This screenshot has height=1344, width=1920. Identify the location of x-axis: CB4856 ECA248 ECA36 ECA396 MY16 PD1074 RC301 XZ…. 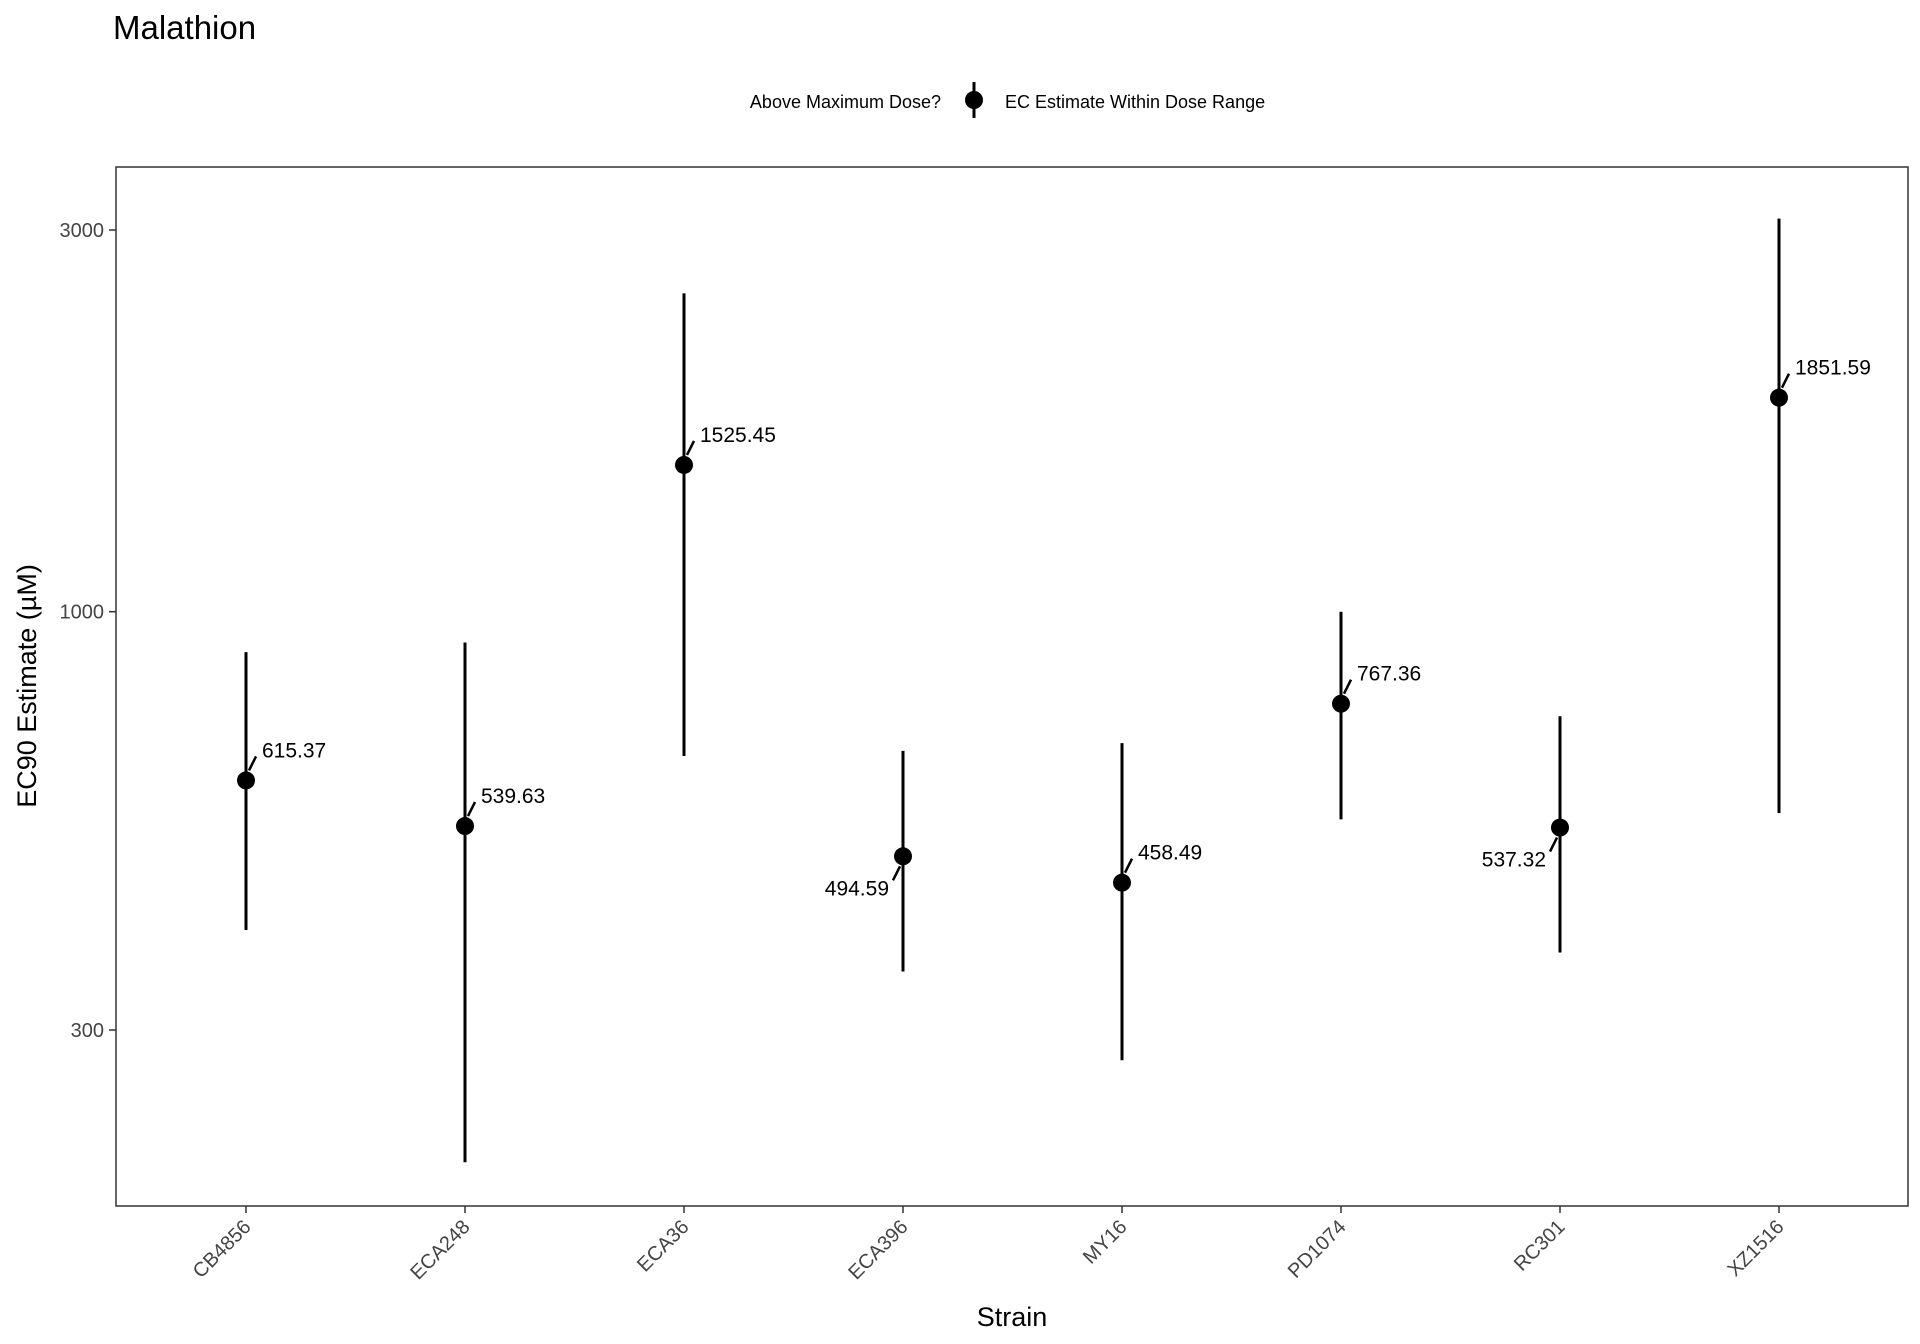
(989, 1245).